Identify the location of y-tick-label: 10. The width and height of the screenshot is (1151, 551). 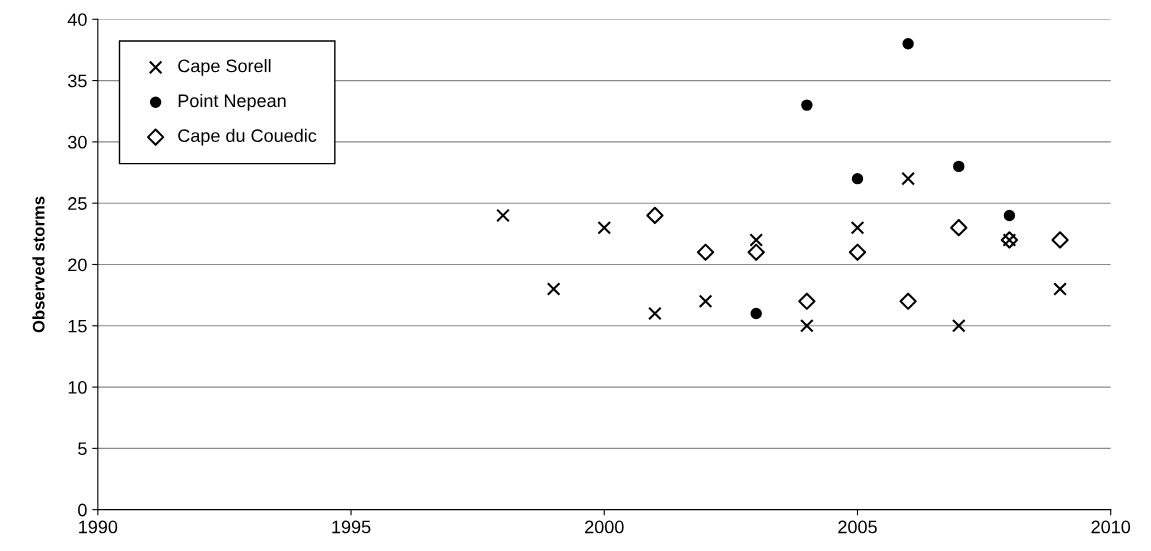
(77, 387).